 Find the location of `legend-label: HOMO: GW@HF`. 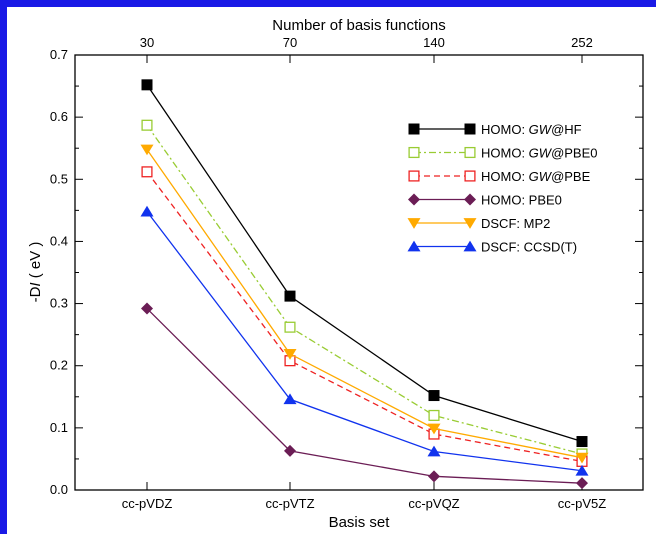

legend-label: HOMO: GW@HF is located at coordinates (531, 129).